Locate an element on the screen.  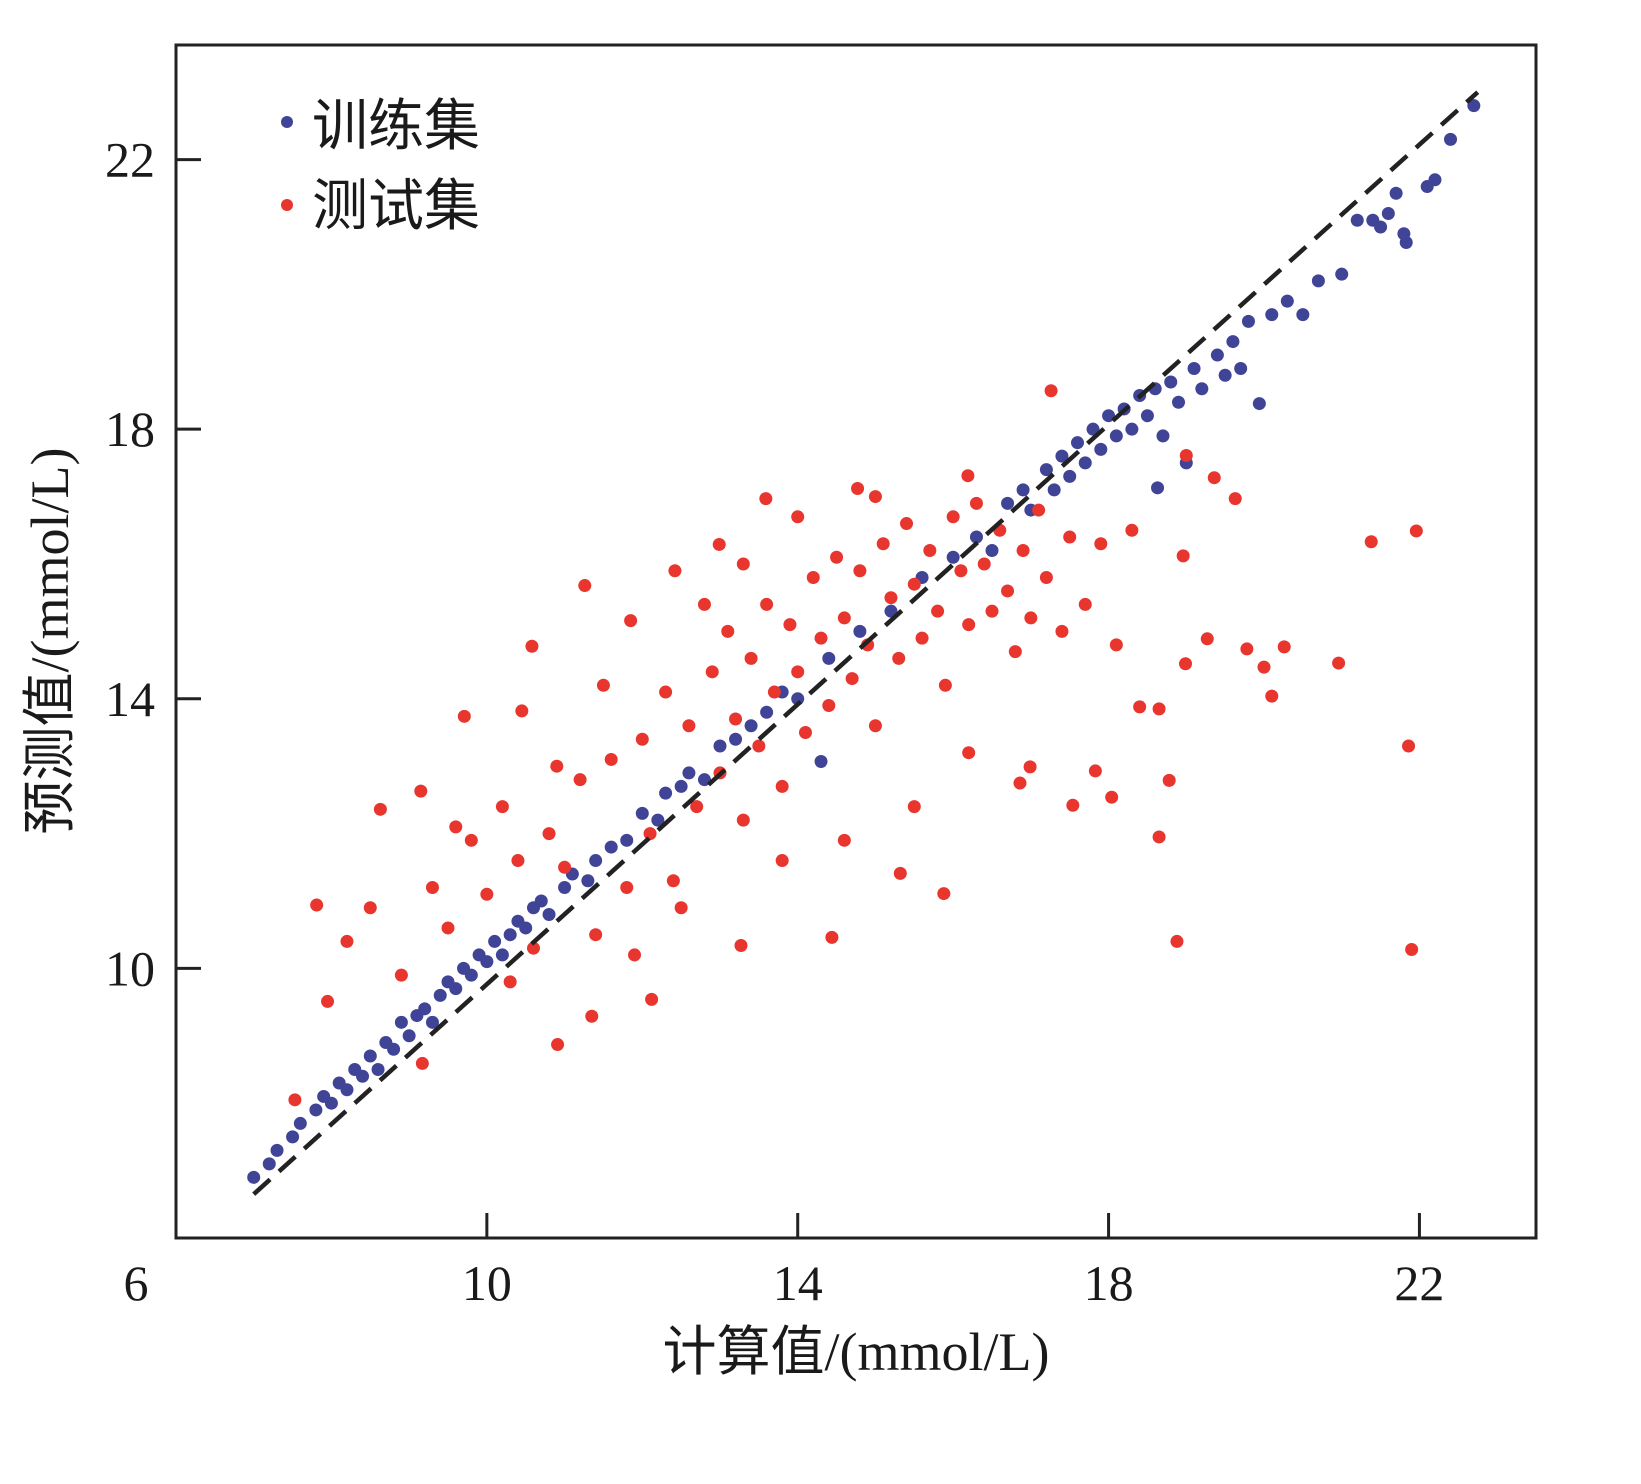
legend-label-test: 测试集 is located at coordinates (396, 207).